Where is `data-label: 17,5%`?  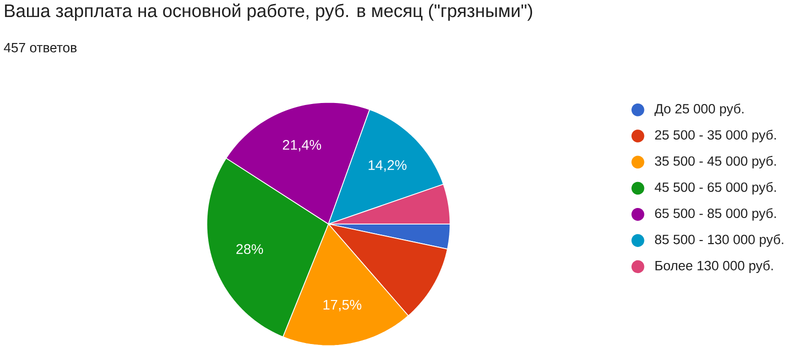
data-label: 17,5% is located at coordinates (343, 306).